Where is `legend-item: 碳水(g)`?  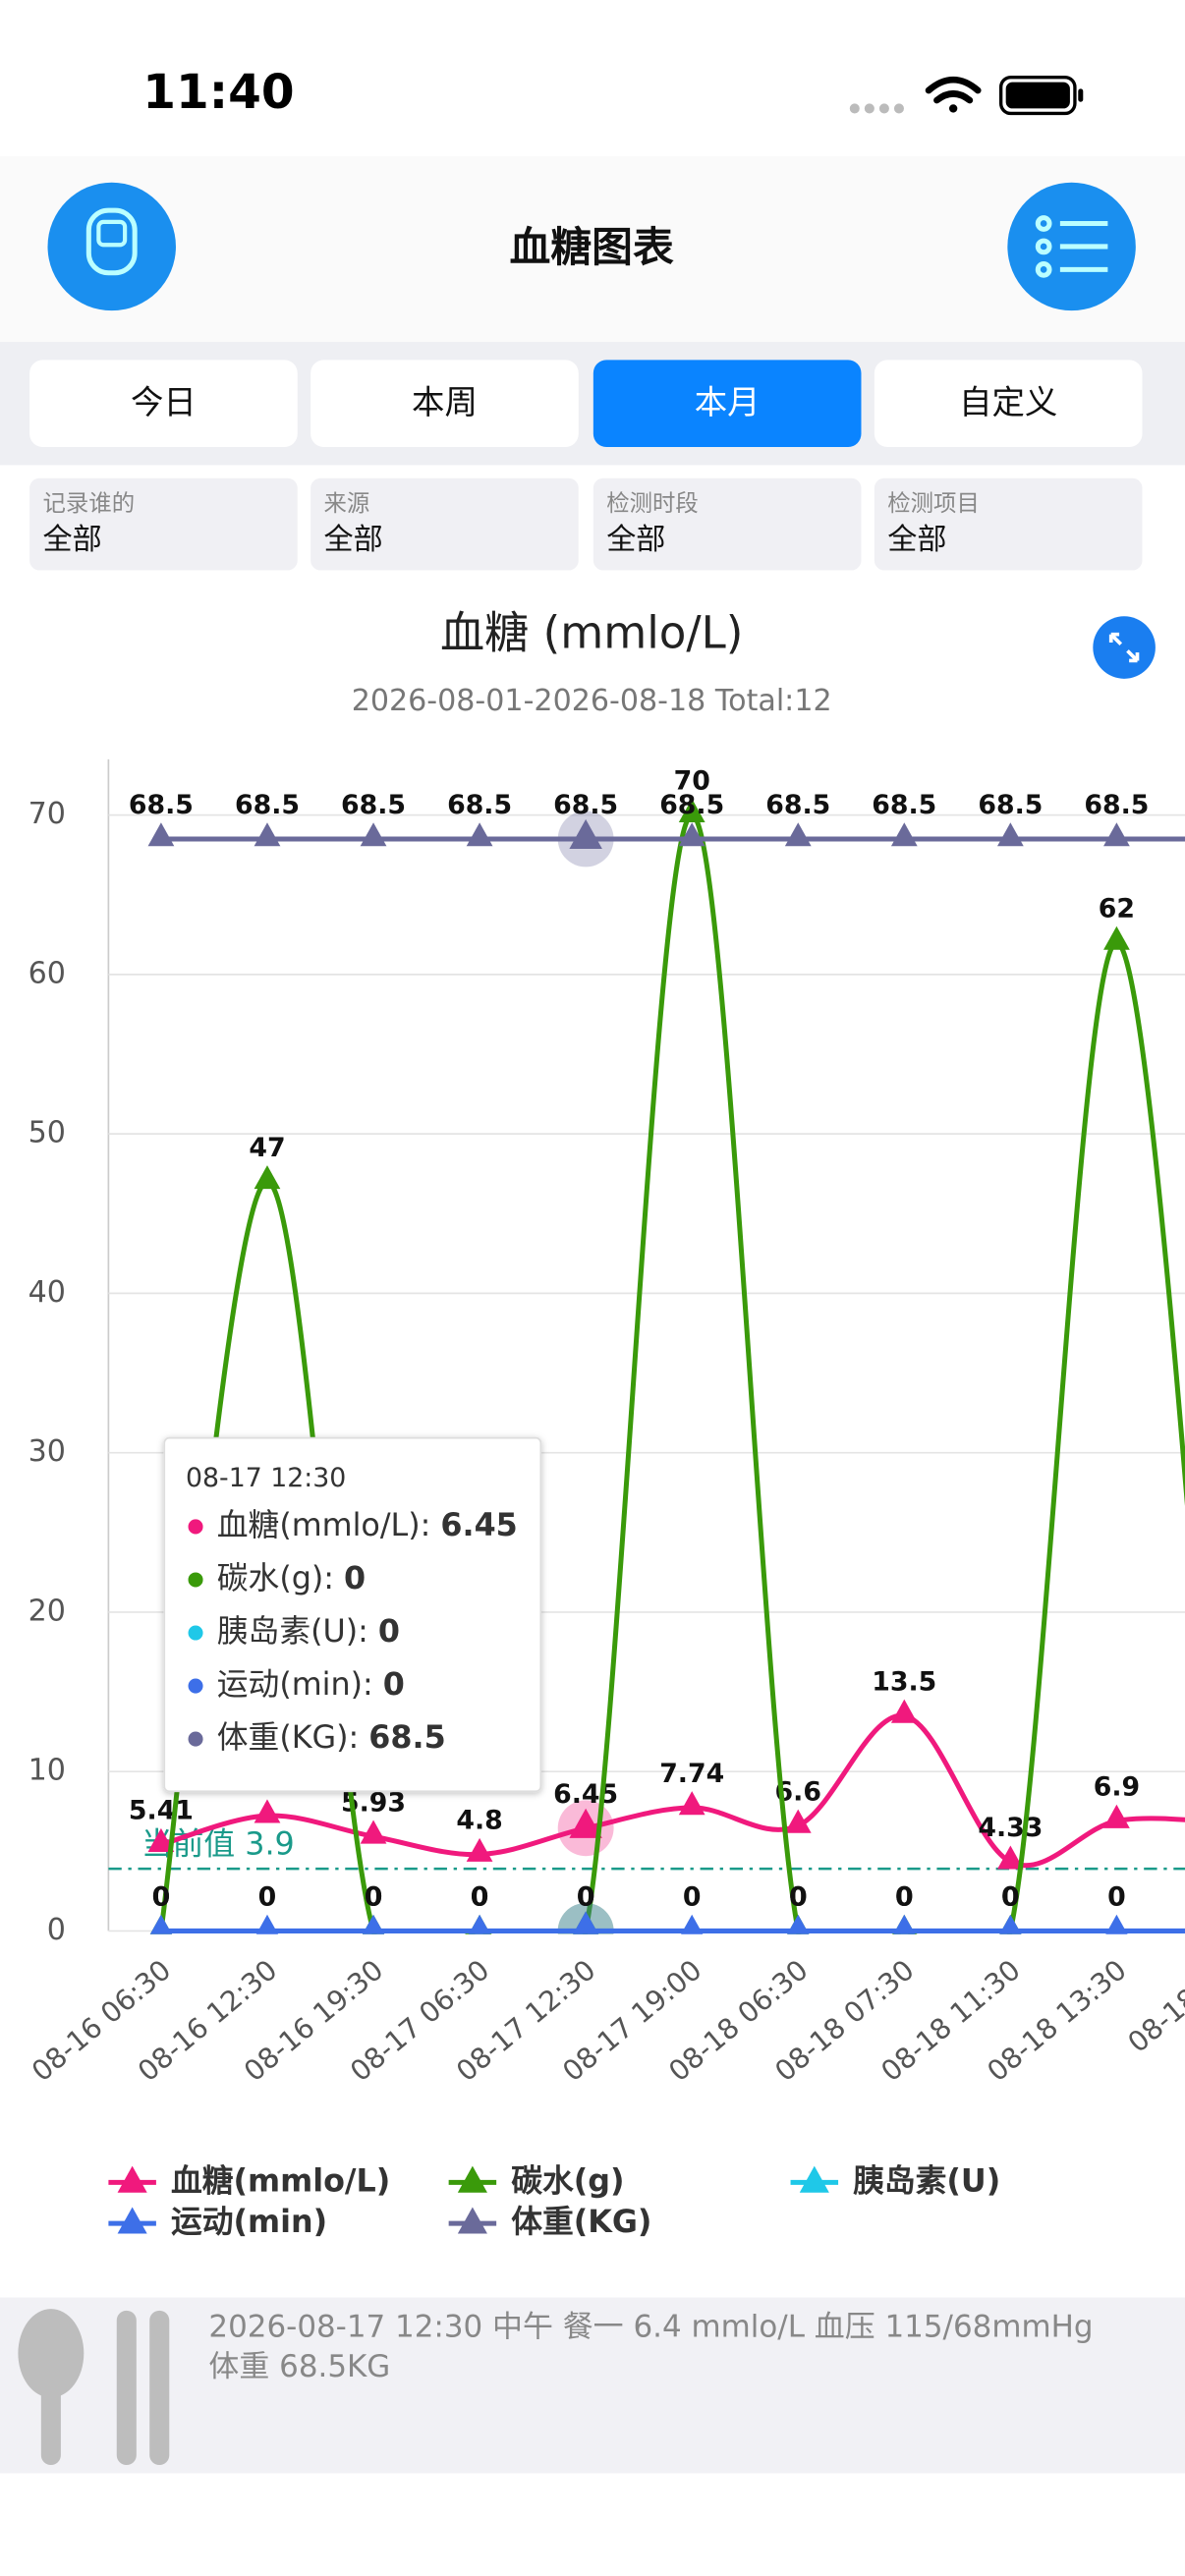
legend-item: 碳水(g) is located at coordinates (536, 2181).